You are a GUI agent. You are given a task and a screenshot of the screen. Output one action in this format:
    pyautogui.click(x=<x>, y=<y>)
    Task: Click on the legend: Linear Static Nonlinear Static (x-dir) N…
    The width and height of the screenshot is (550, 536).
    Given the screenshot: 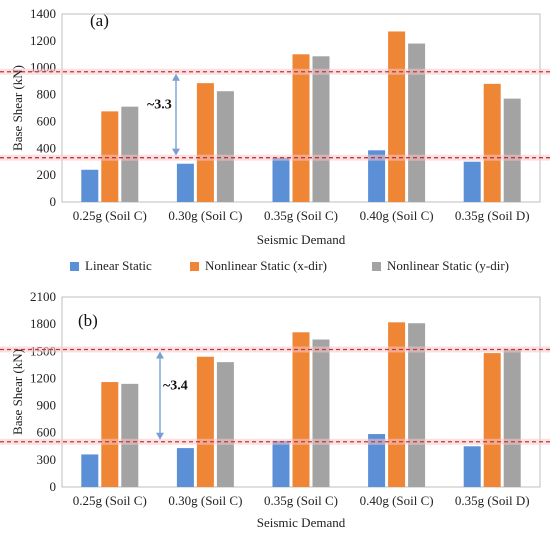 What is the action you would take?
    pyautogui.click(x=310, y=268)
    